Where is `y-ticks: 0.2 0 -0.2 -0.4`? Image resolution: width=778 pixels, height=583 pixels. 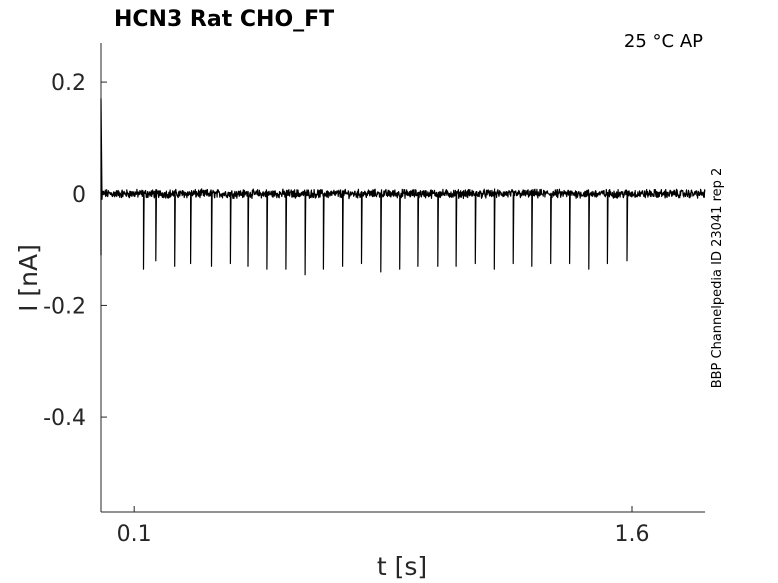 y-ticks: 0.2 0 -0.2 -0.4 is located at coordinates (75, 251).